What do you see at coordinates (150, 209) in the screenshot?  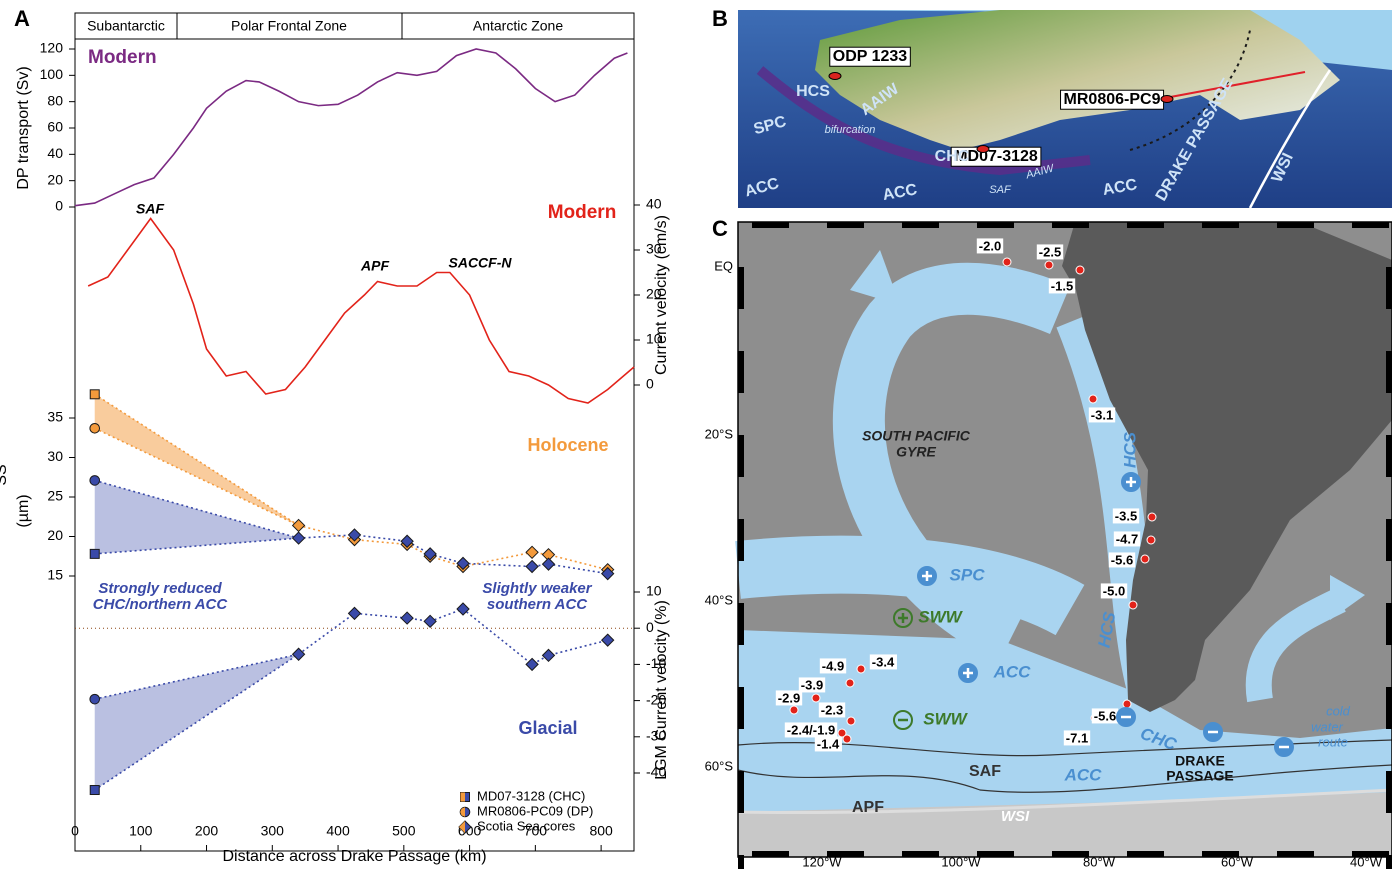 I see `annotation: SAF` at bounding box center [150, 209].